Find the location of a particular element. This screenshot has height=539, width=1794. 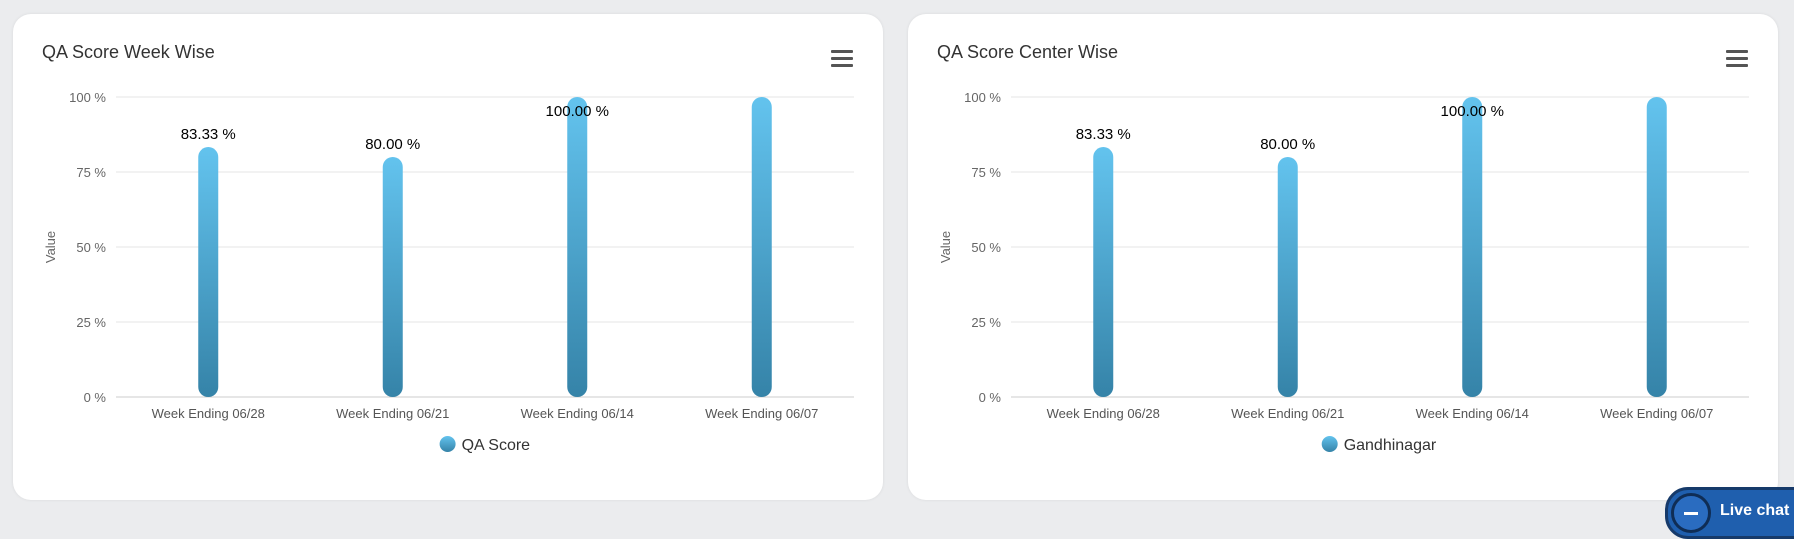

legend-label: QA Score is located at coordinates (496, 445).